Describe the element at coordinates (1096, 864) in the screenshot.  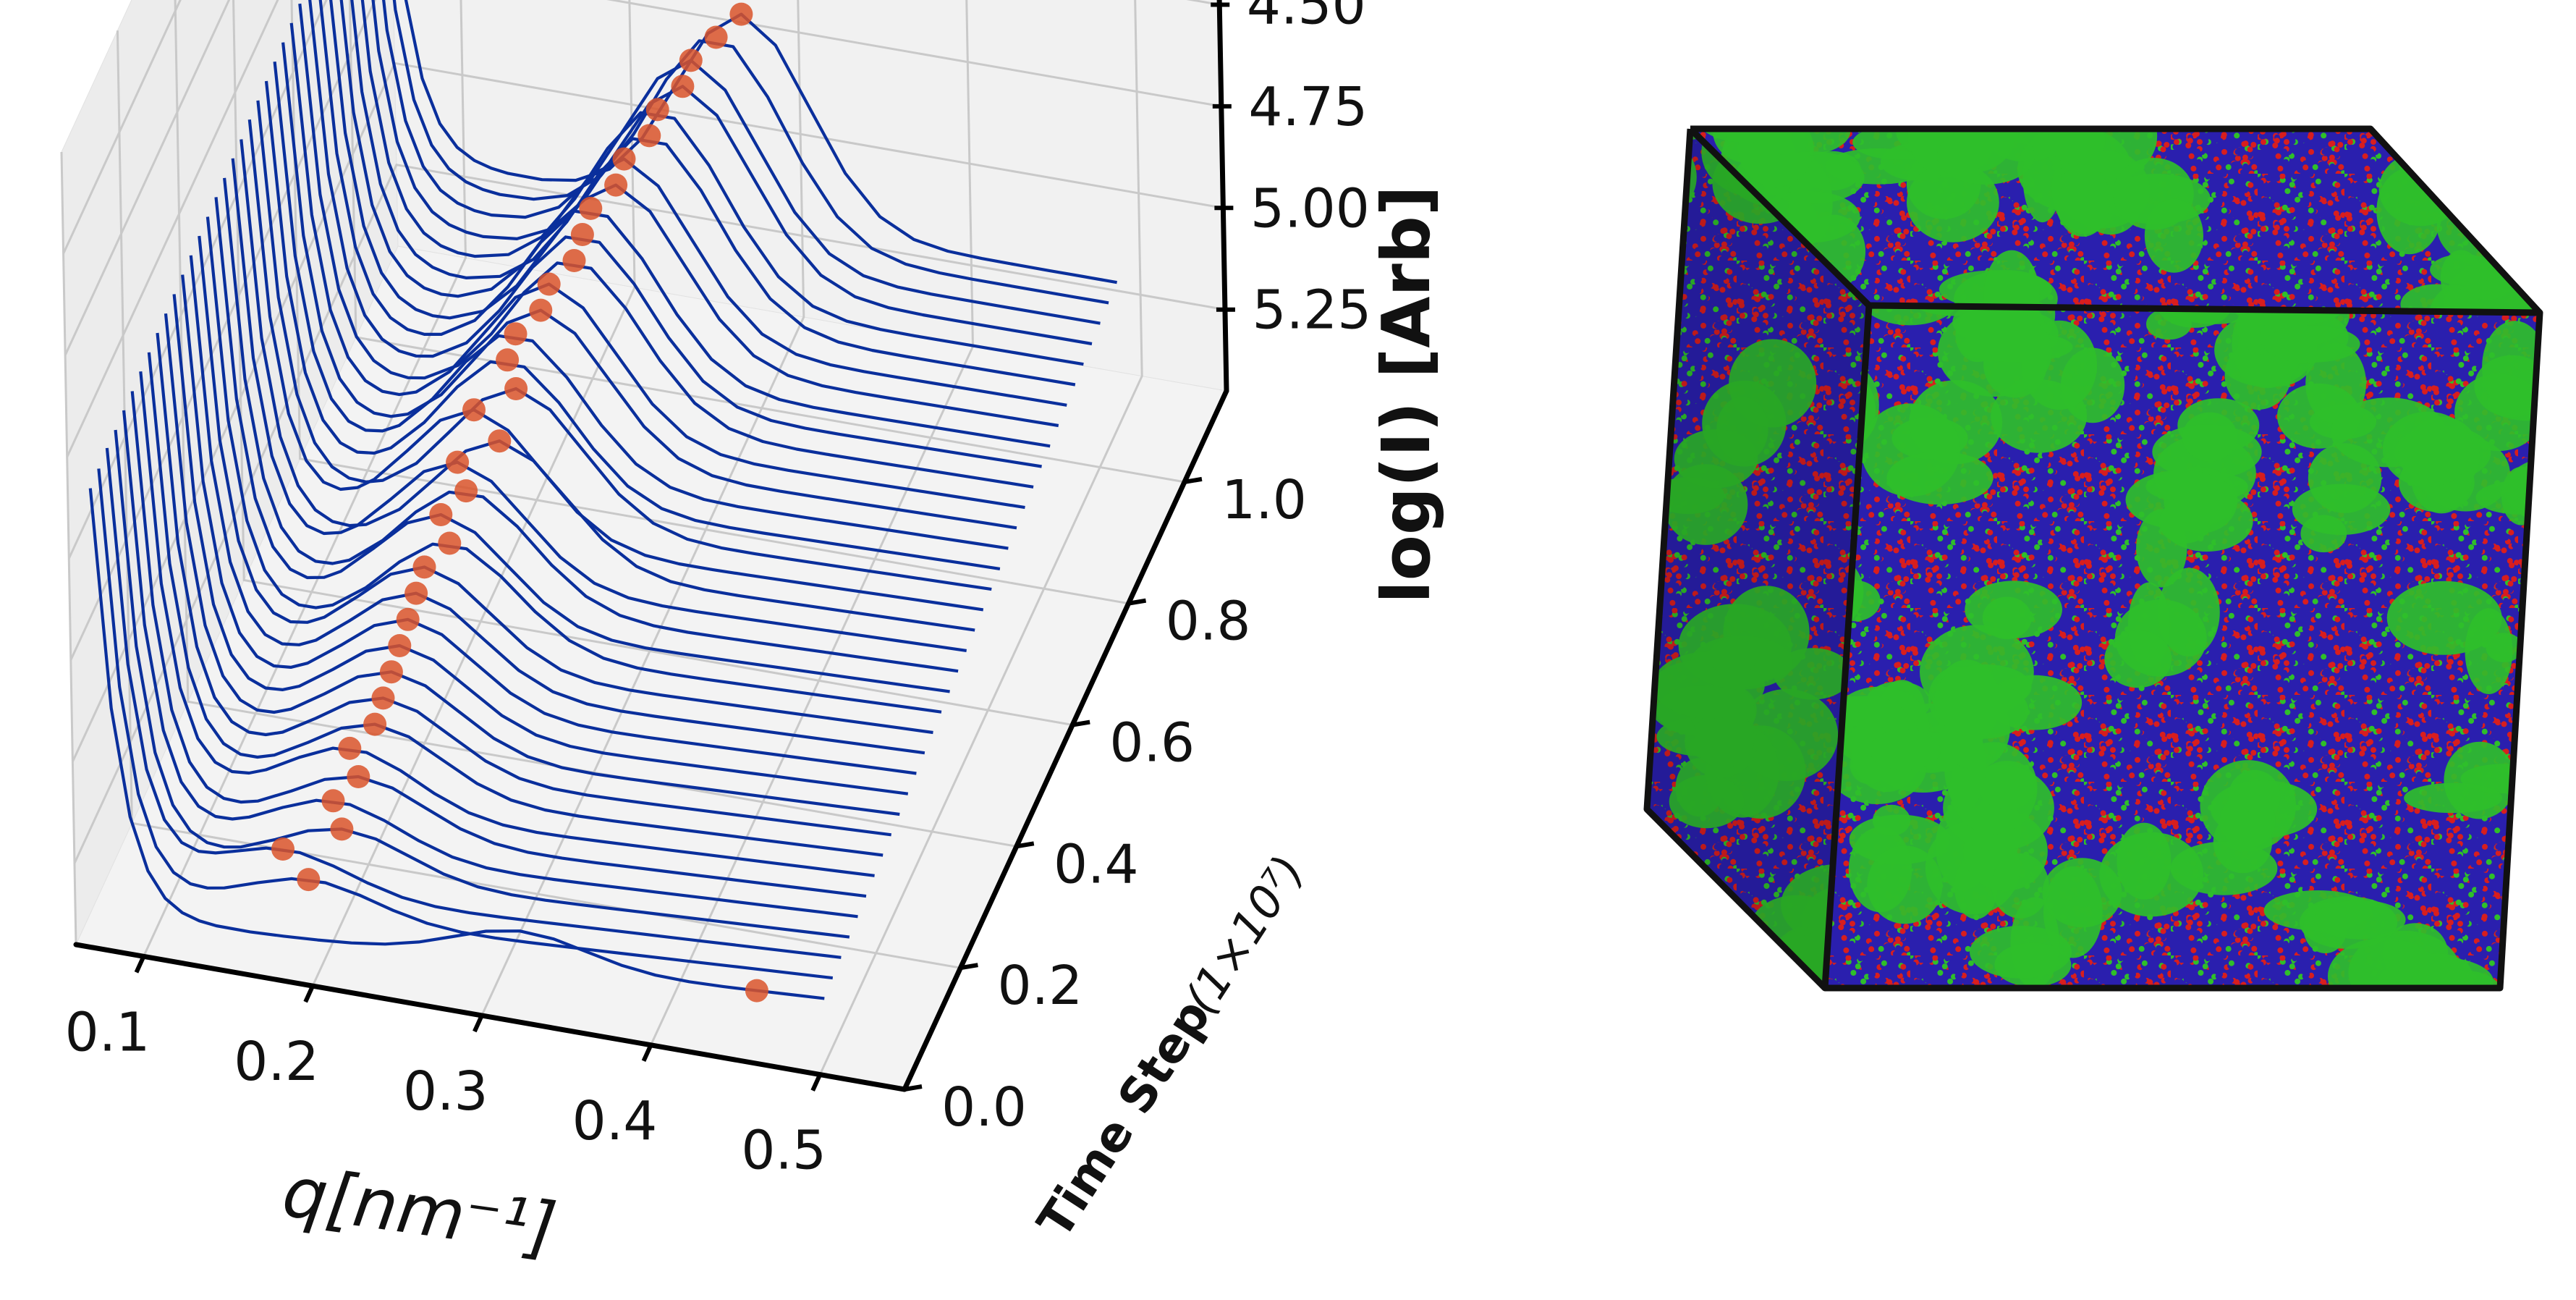
I see `y-tick-label: 0.4` at that location.